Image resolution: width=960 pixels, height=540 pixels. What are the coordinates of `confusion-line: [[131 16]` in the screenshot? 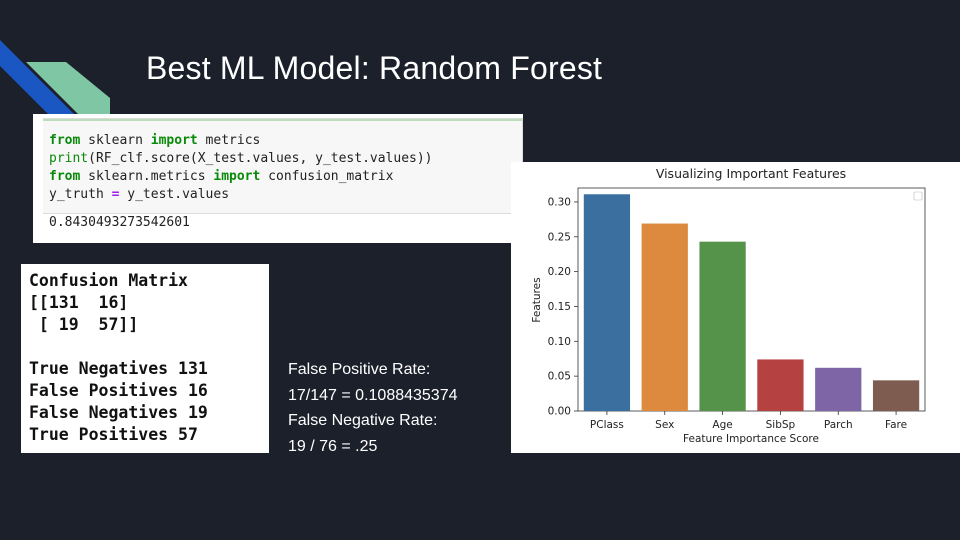 It's located at (79, 302).